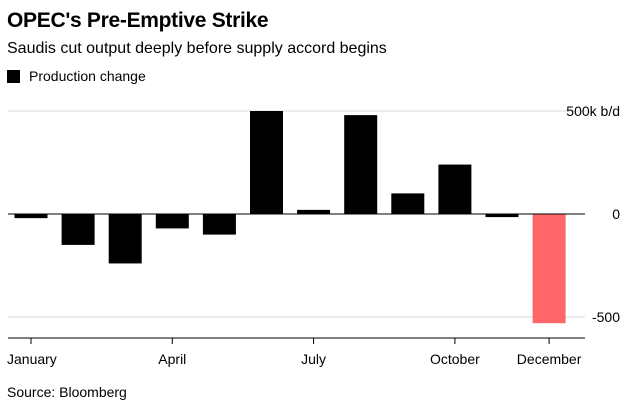 Image resolution: width=627 pixels, height=414 pixels. What do you see at coordinates (616, 214) in the screenshot?
I see `y-tick-label: 0` at bounding box center [616, 214].